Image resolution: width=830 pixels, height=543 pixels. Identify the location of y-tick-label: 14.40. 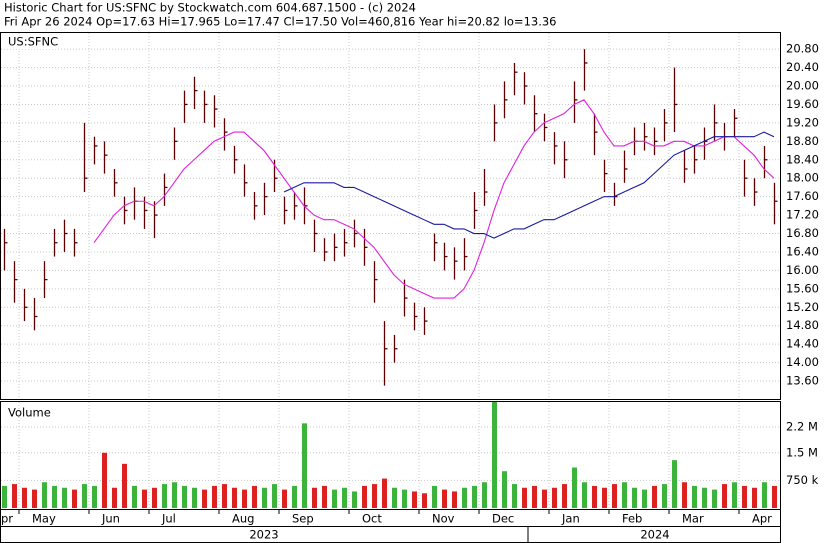
(802, 344).